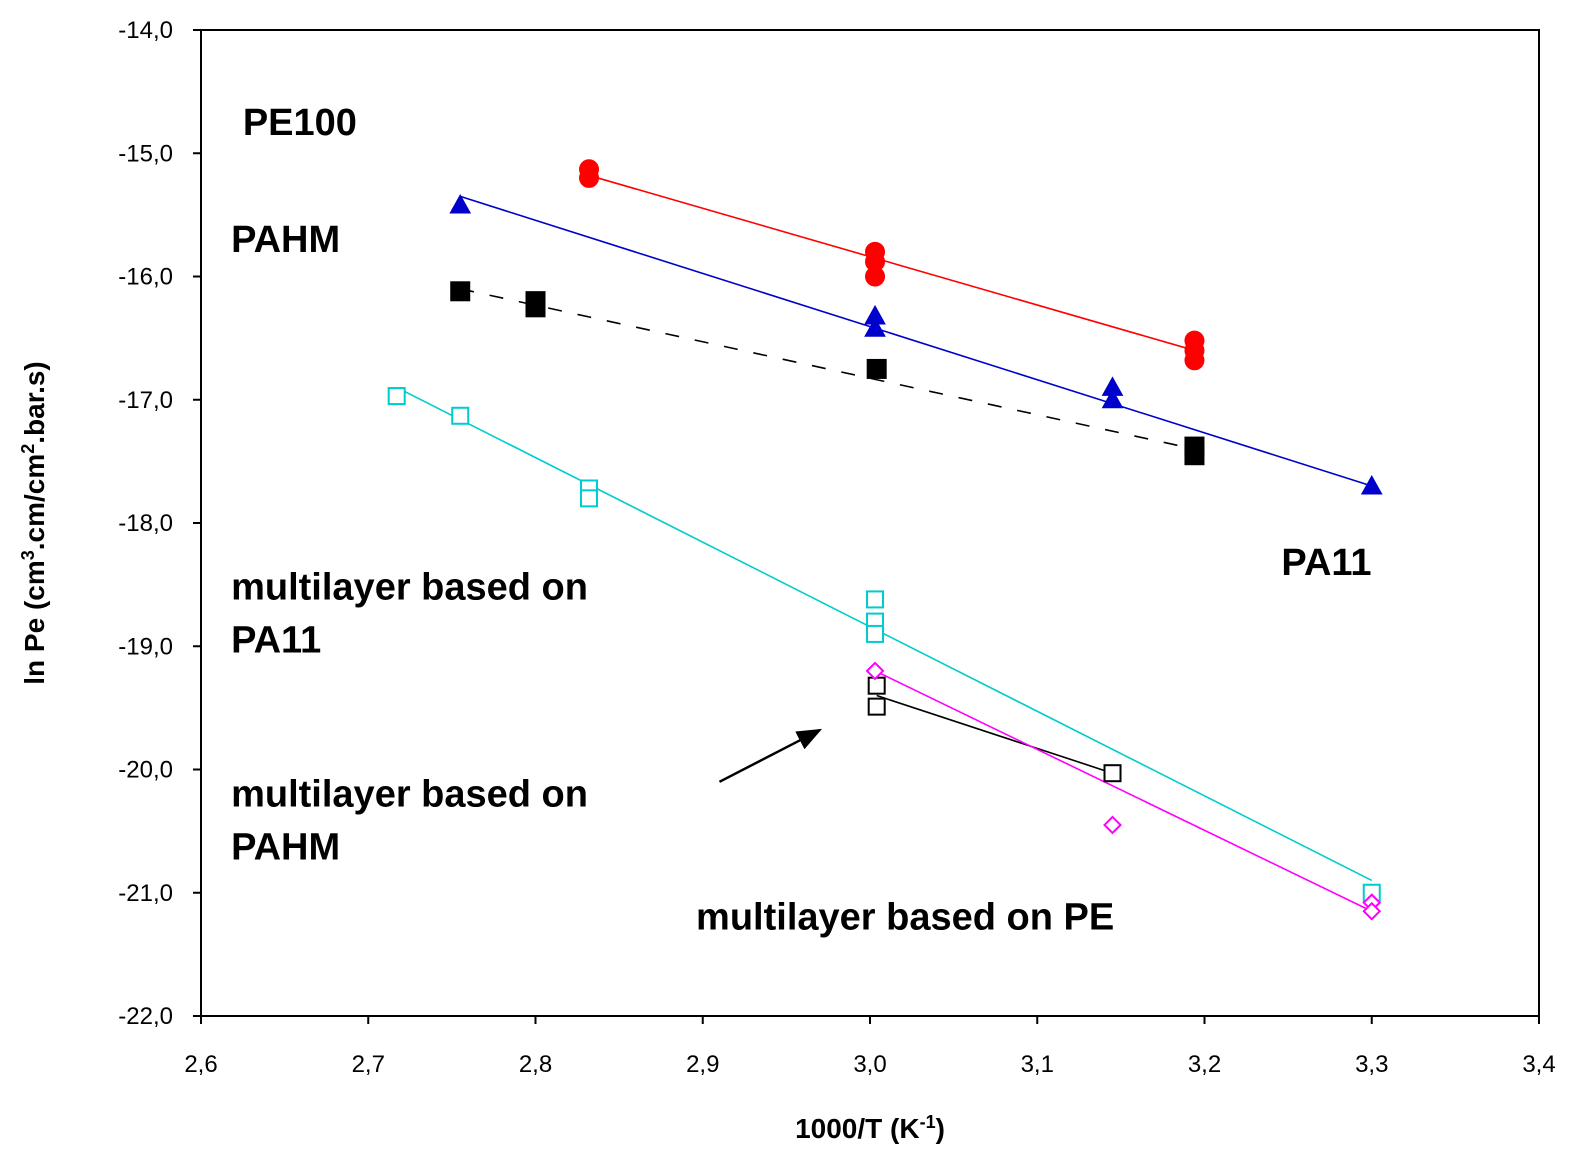 Image resolution: width=1581 pixels, height=1172 pixels. I want to click on x-axis-title: 1000/T (K-1), so click(870, 1128).